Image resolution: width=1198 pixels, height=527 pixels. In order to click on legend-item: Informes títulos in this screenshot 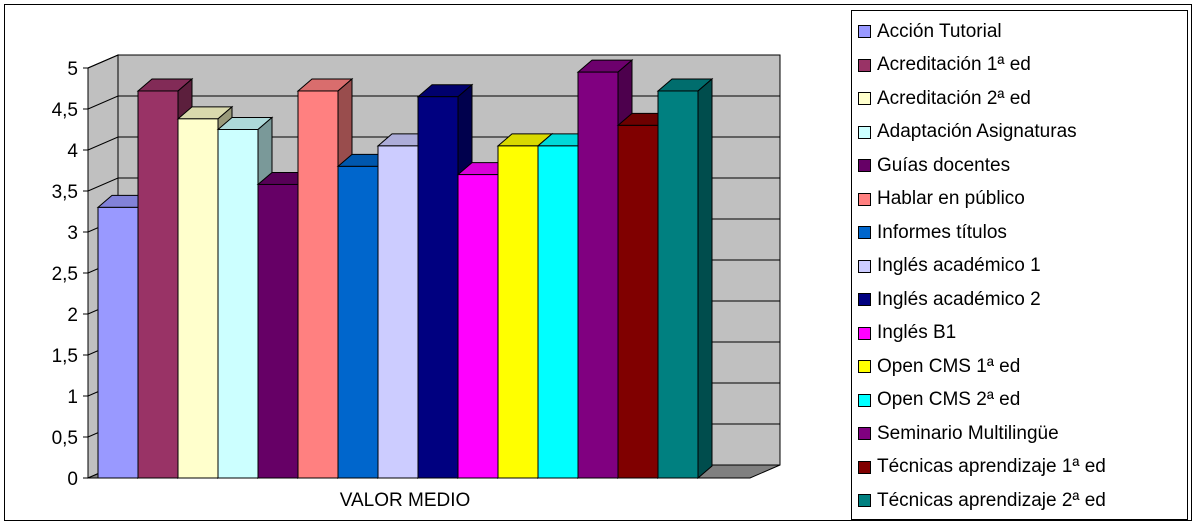, I will do `click(1019, 233)`.